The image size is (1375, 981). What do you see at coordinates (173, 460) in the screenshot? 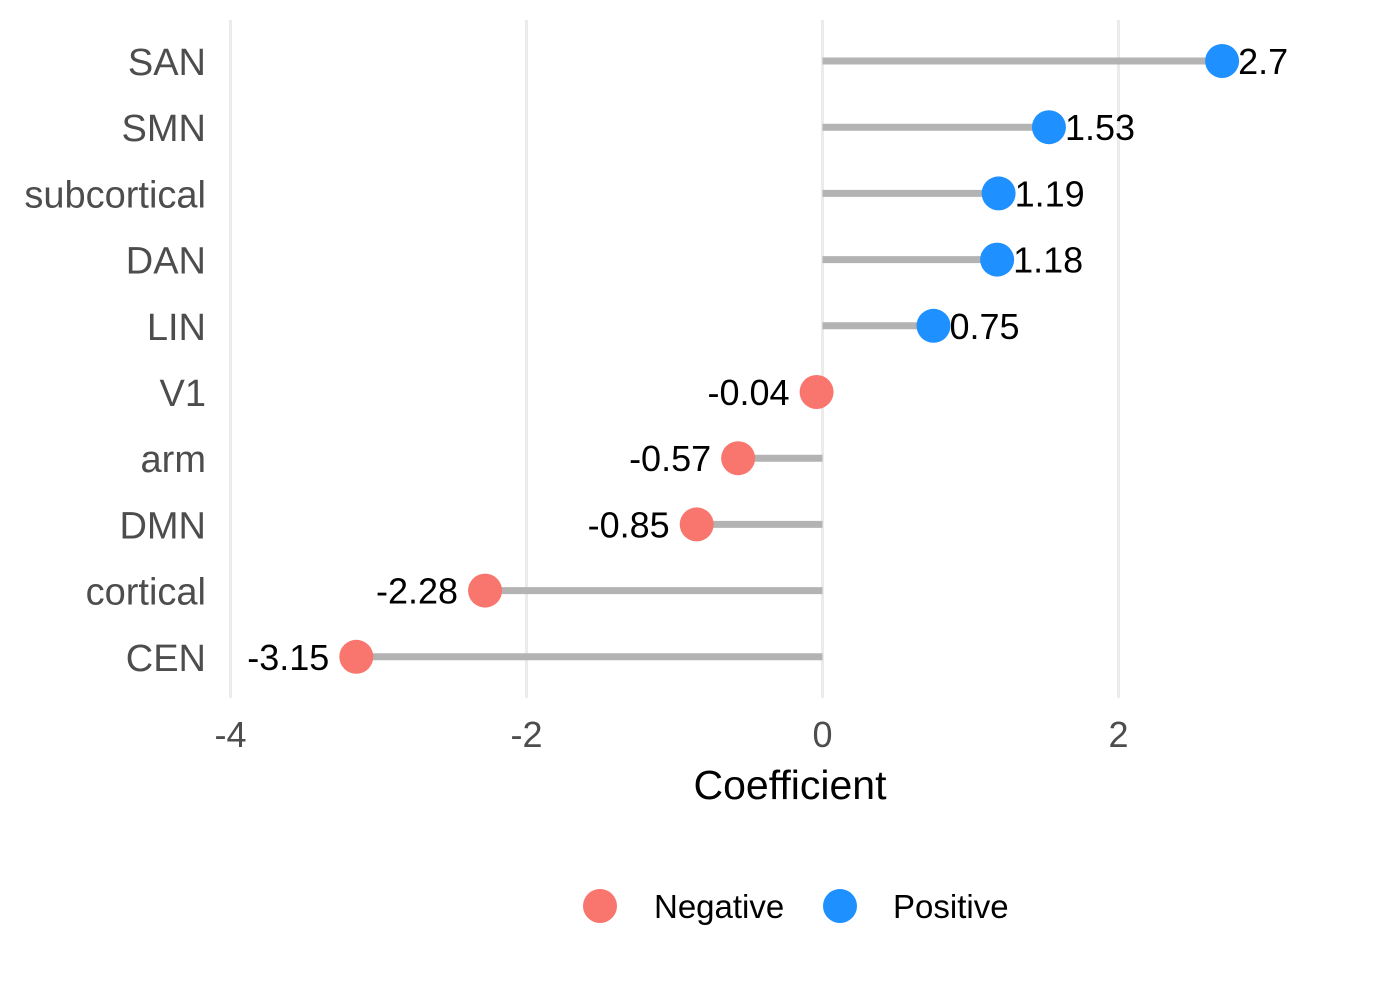
I see `y-category-label: arm` at bounding box center [173, 460].